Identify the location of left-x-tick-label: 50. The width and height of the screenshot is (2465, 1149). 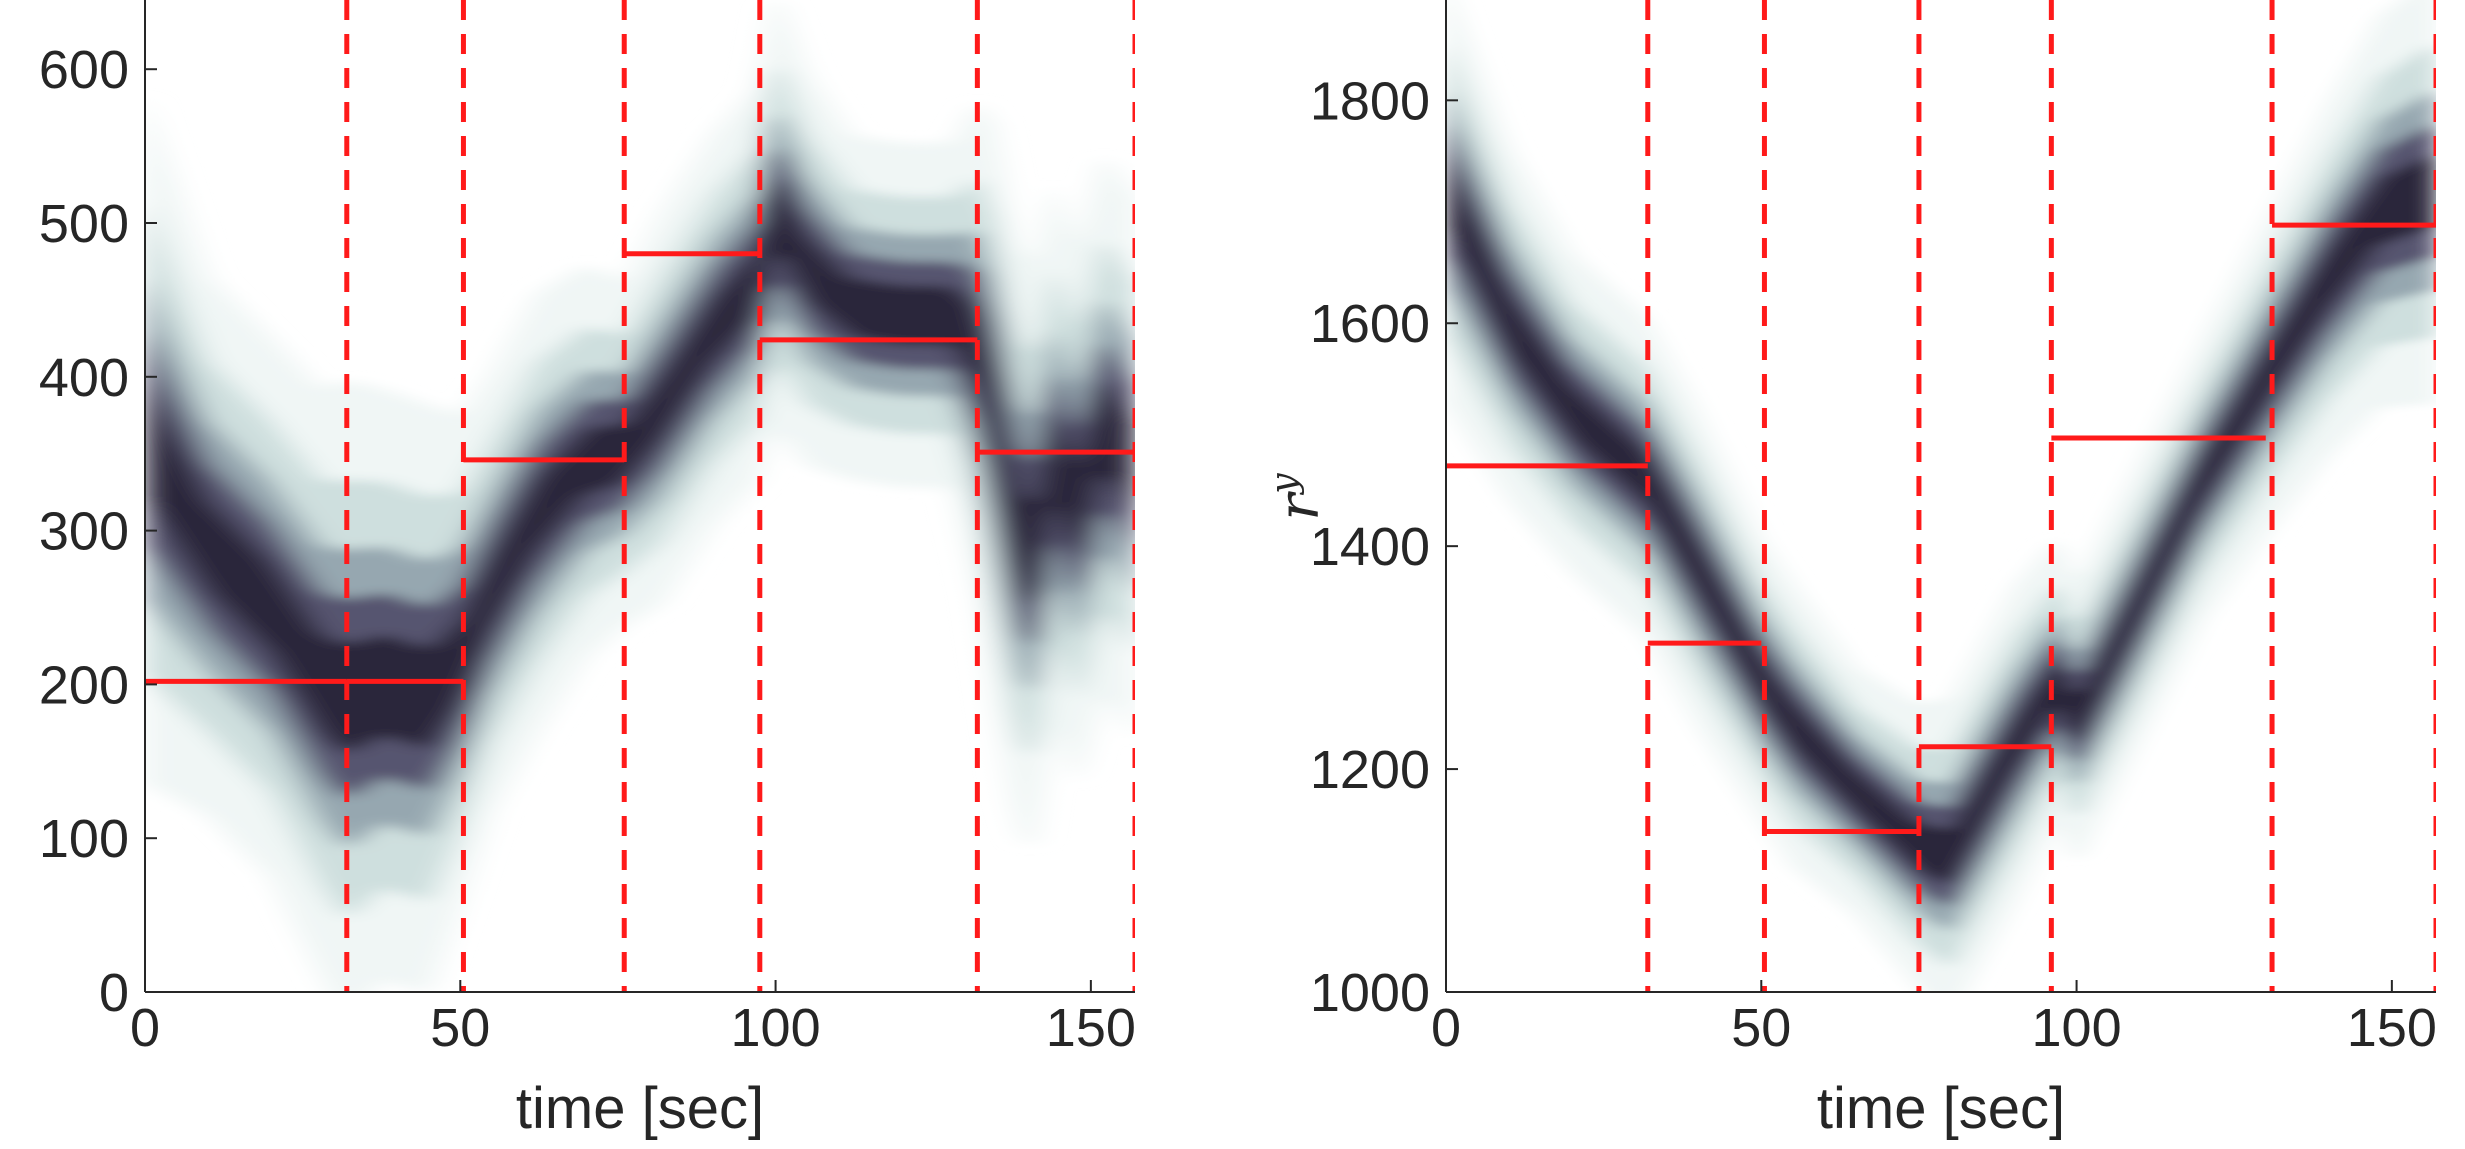
(460, 1028).